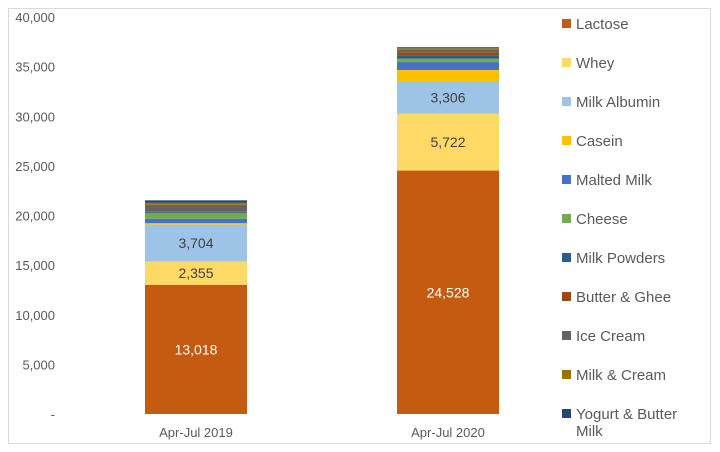 The image size is (720, 452). I want to click on data-label: 13,018, so click(196, 349).